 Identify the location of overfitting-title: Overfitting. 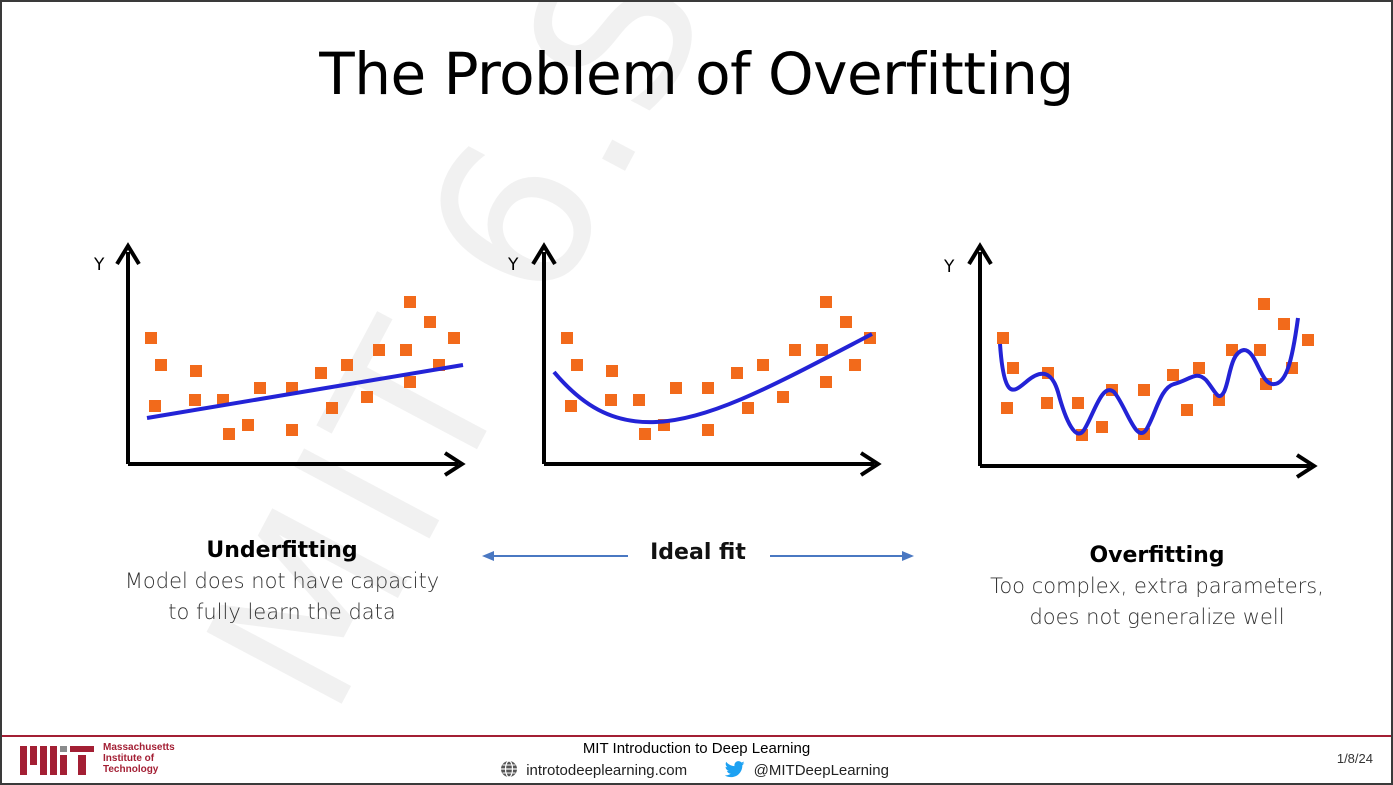
(1157, 555).